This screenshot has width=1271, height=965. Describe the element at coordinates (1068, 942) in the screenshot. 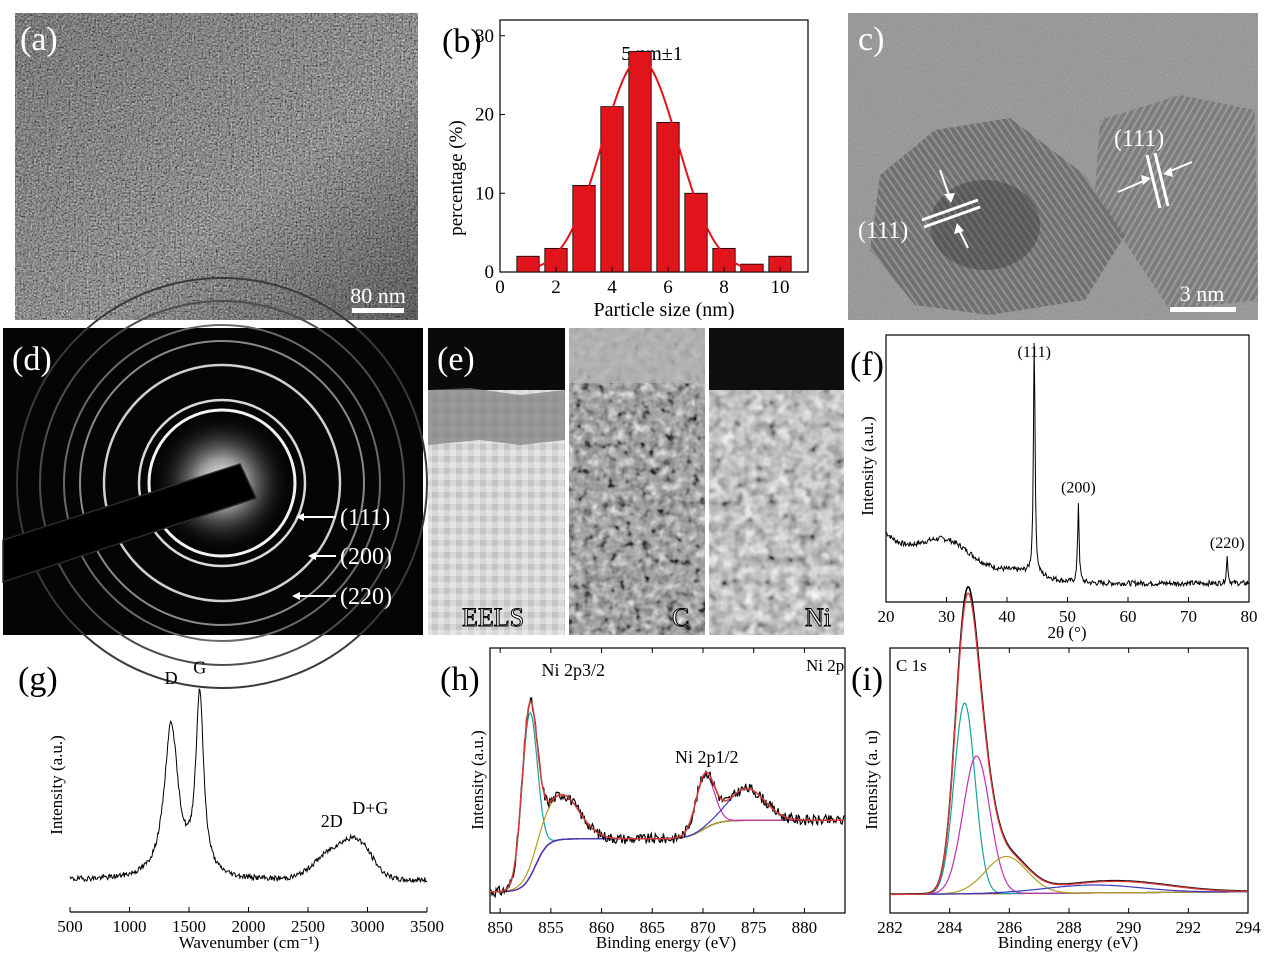

I see `panel-i-xlabel: Binding energy (eV)` at that location.